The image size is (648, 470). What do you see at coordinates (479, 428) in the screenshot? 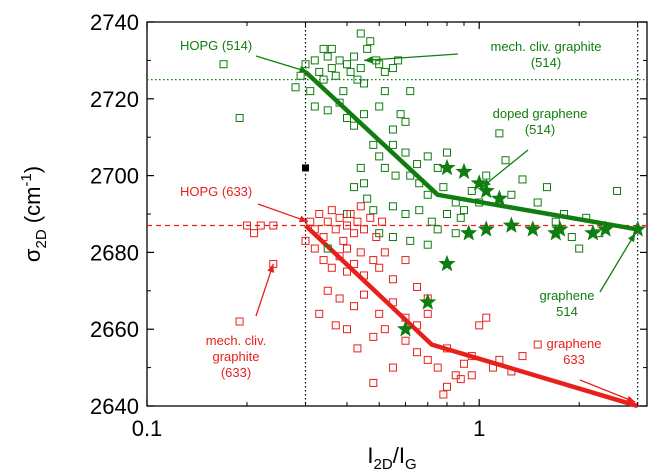
I see `x-tick-label: 1` at bounding box center [479, 428].